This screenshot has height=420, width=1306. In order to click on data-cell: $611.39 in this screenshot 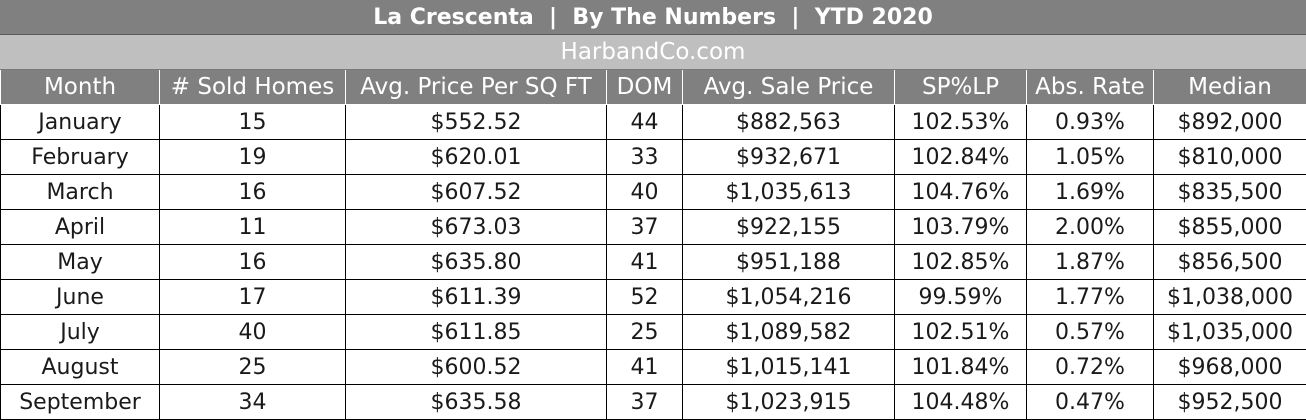, I will do `click(476, 297)`.